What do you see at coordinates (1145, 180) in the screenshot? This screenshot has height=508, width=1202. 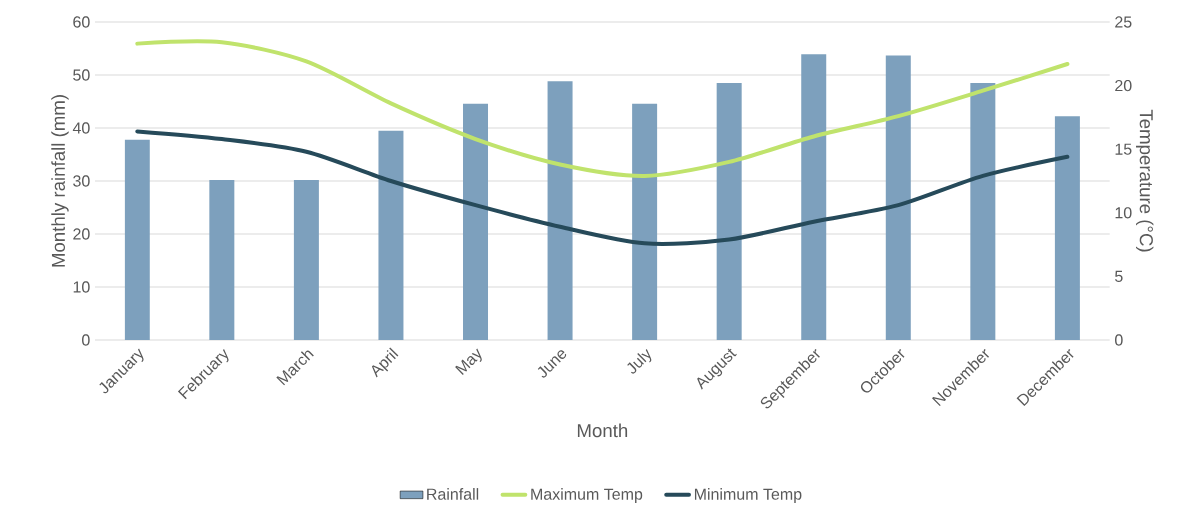 I see `y2-axis-title: Temperature (°C)` at bounding box center [1145, 180].